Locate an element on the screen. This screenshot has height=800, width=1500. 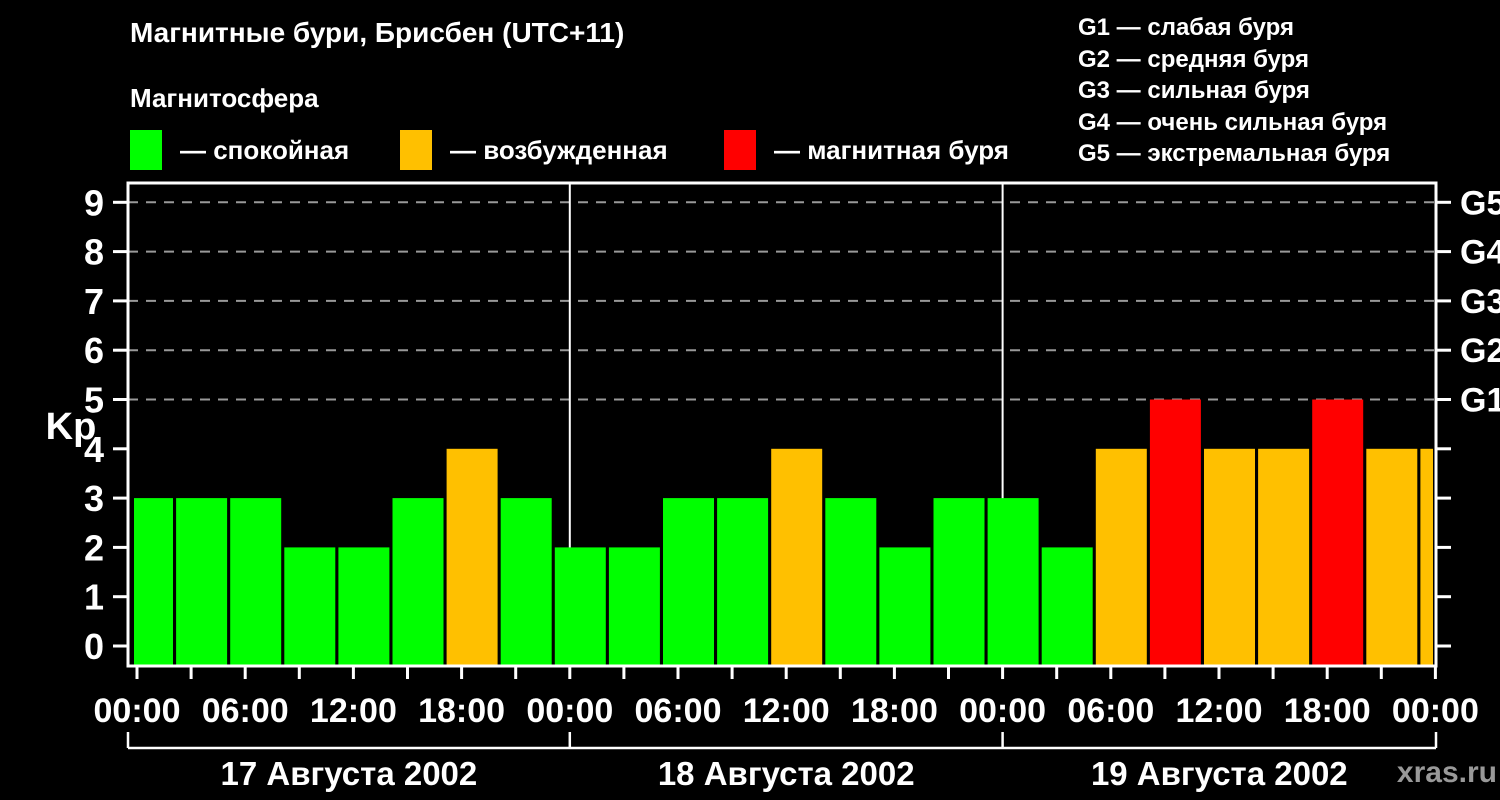
y-axis-right: G1 G2 G3 G4 G5 is located at coordinates (1468, 416).